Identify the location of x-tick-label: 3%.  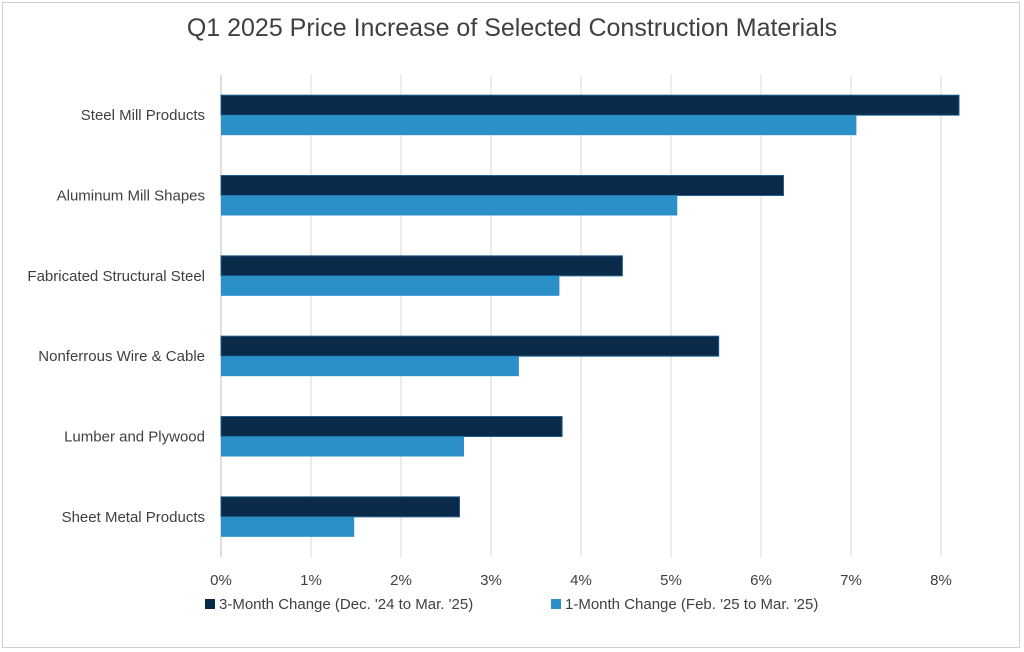
(491, 580).